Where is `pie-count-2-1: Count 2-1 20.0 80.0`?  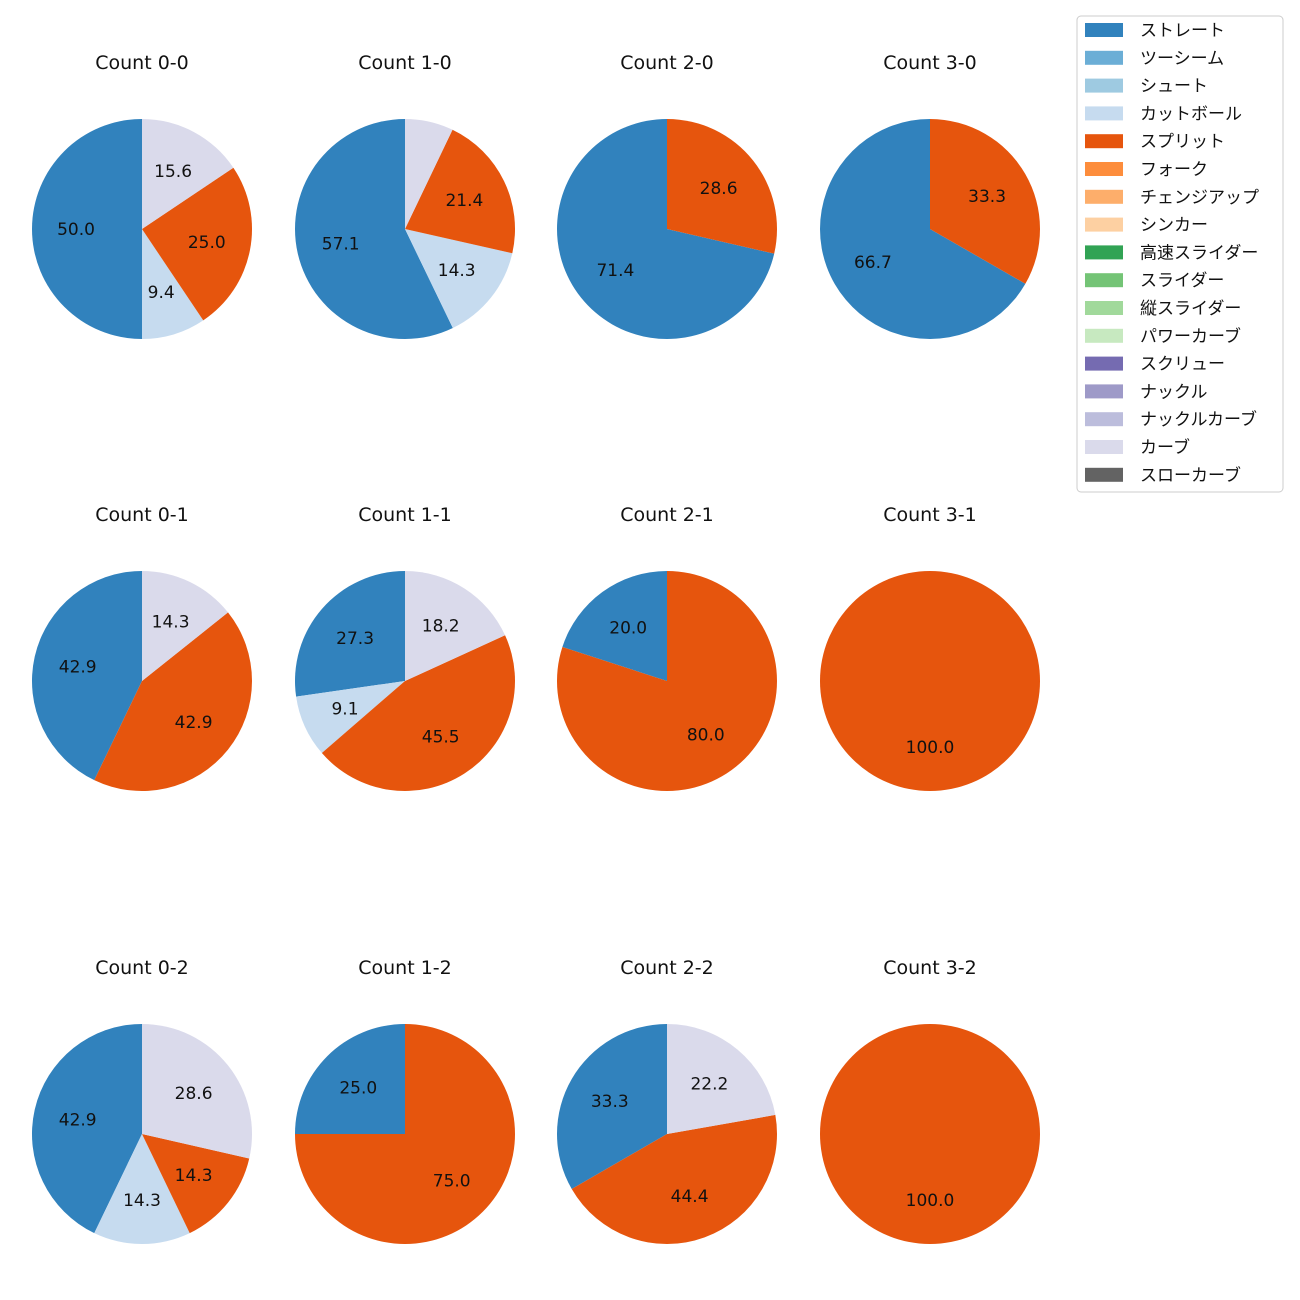 pie-count-2-1: Count 2-1 20.0 80.0 is located at coordinates (666, 647).